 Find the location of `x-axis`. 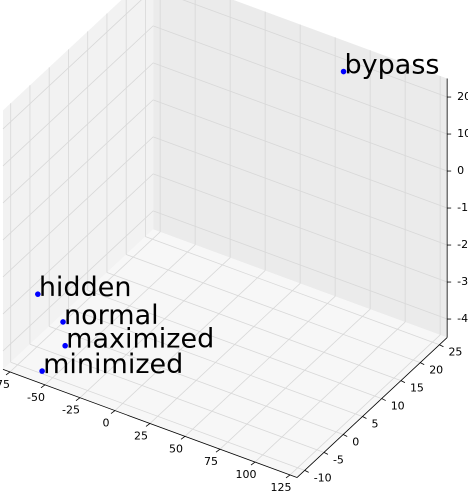

x-axis is located at coordinates (150, 423).